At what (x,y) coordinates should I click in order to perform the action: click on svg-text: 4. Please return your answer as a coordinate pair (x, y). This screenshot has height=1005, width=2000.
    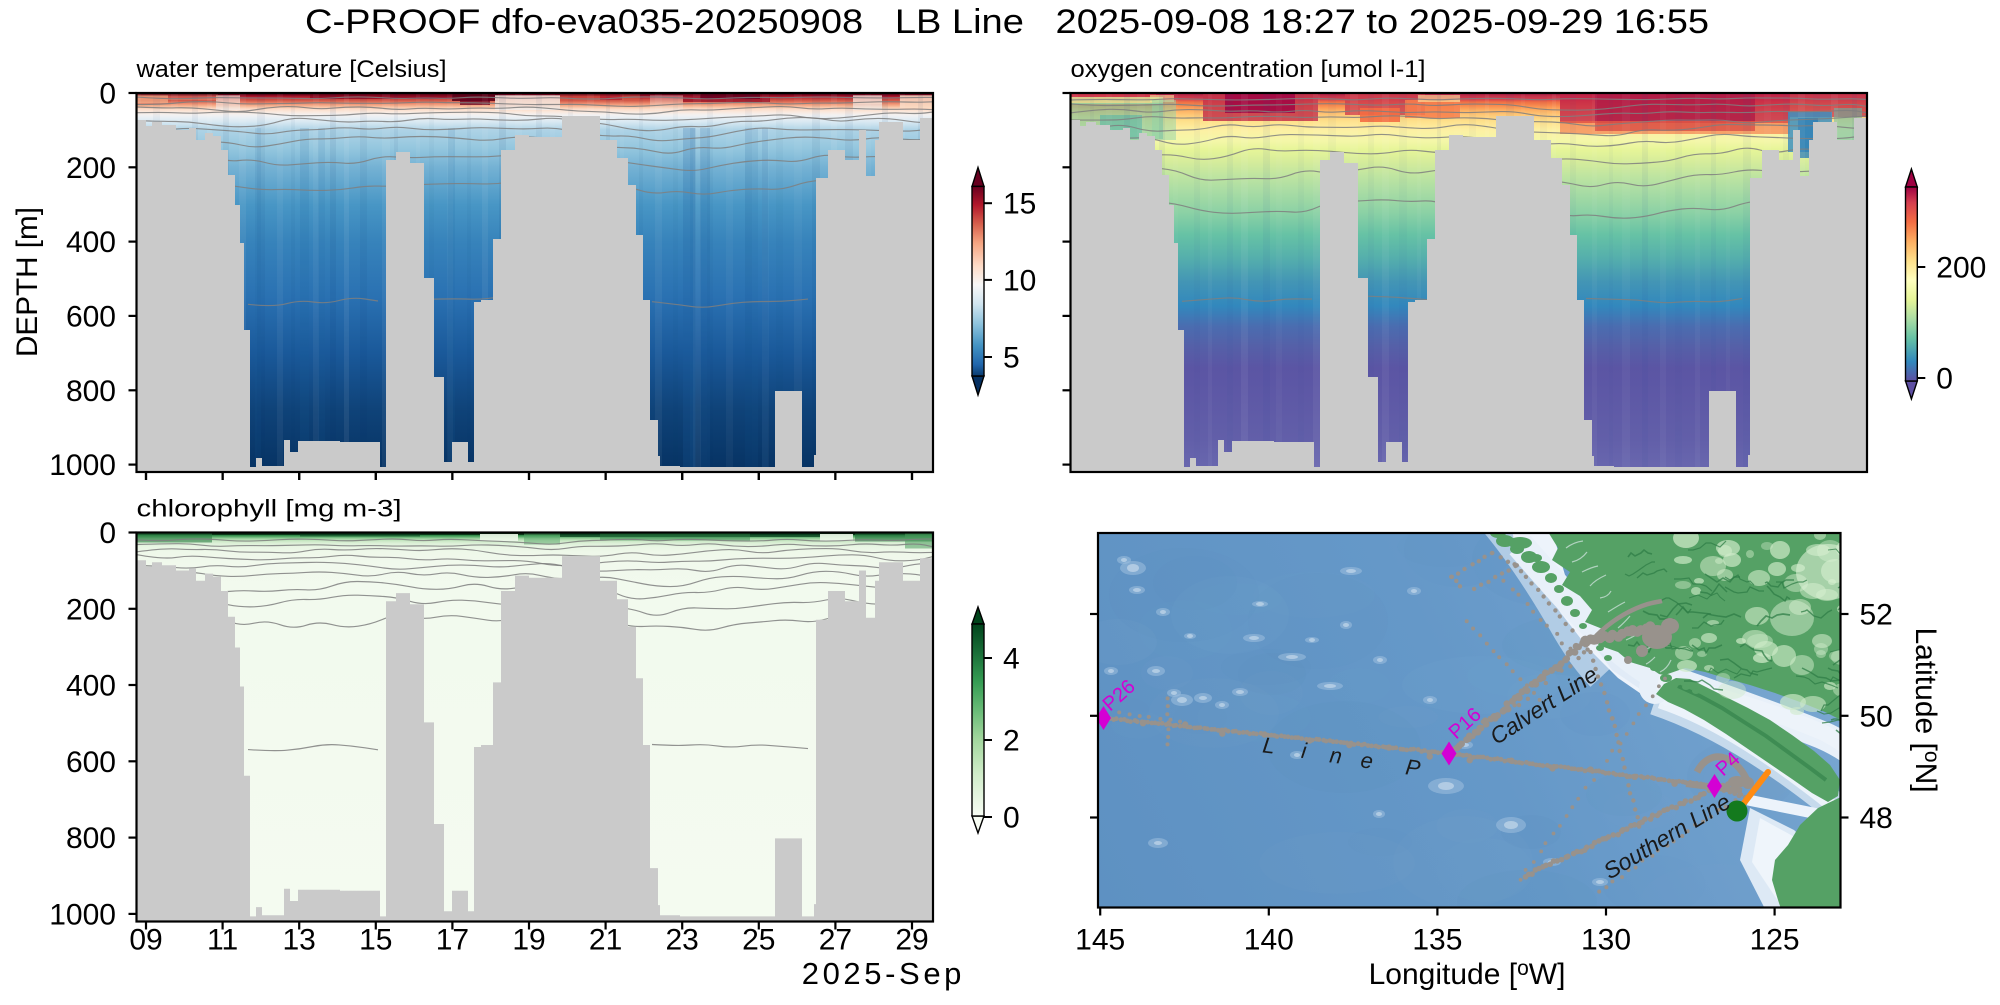
    Looking at the image, I should click on (1011, 659).